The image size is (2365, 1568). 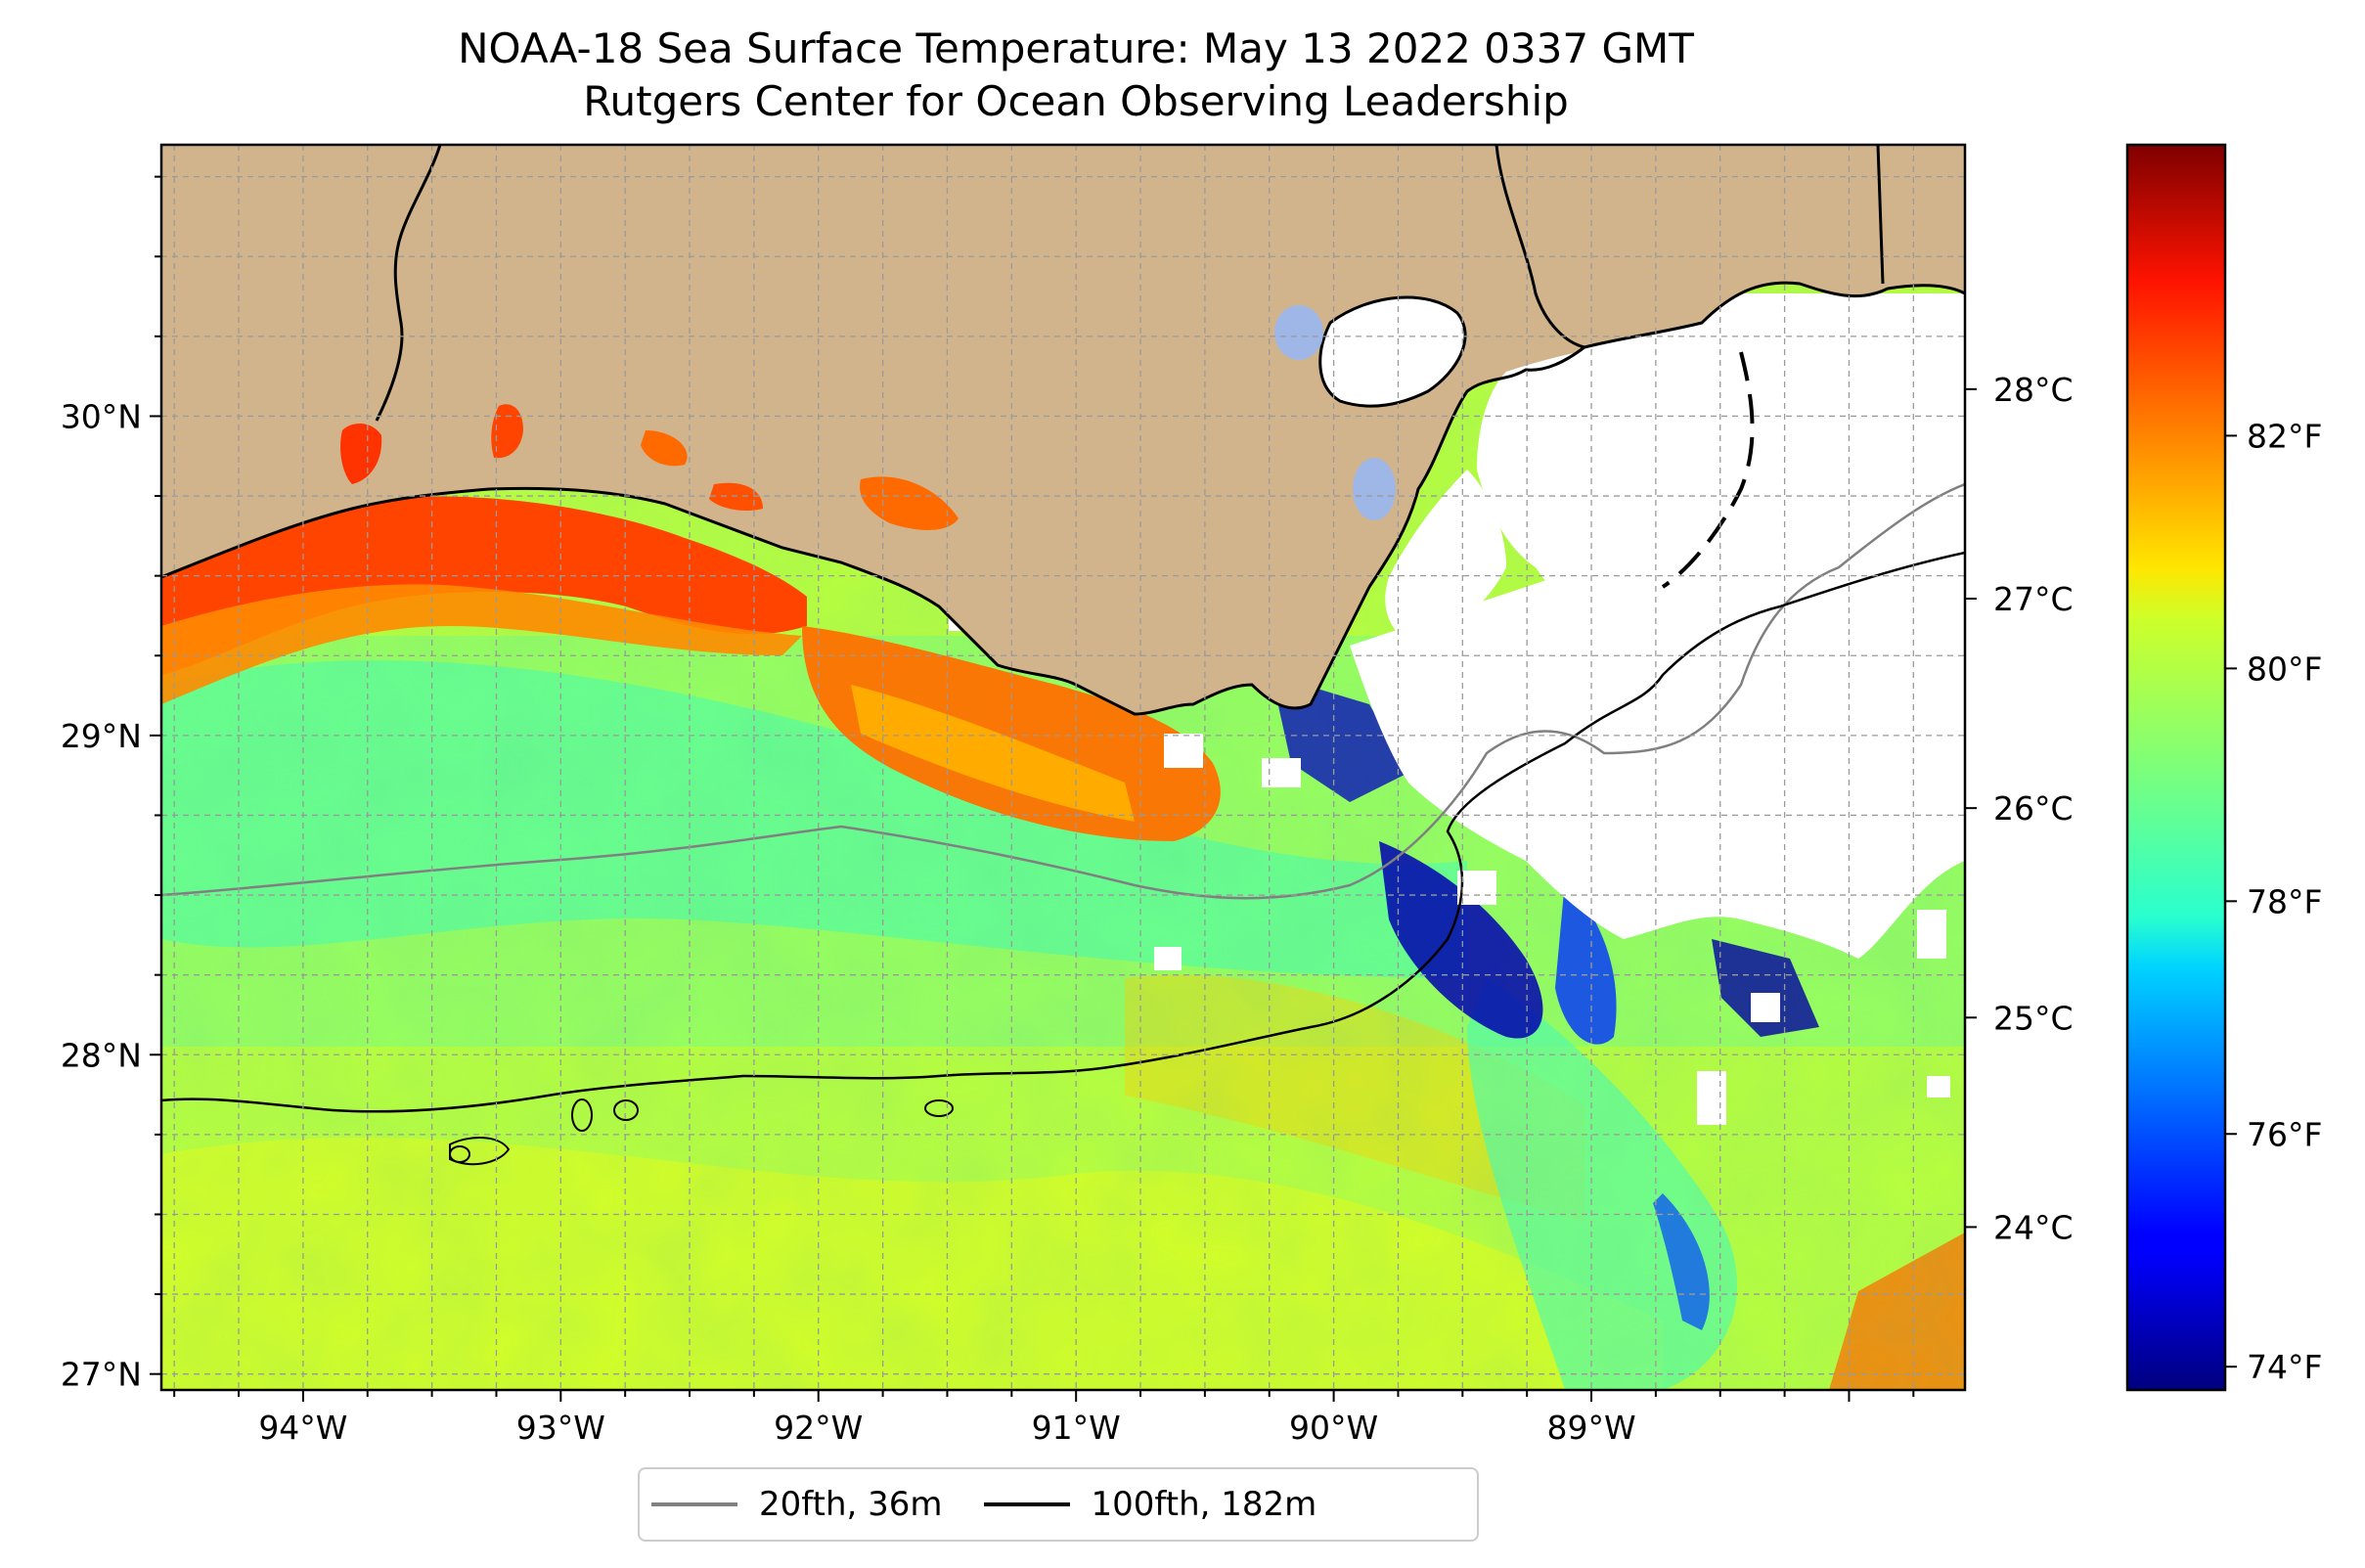 I want to click on legend-label-20fth: 20fth, 36m, so click(x=851, y=1504).